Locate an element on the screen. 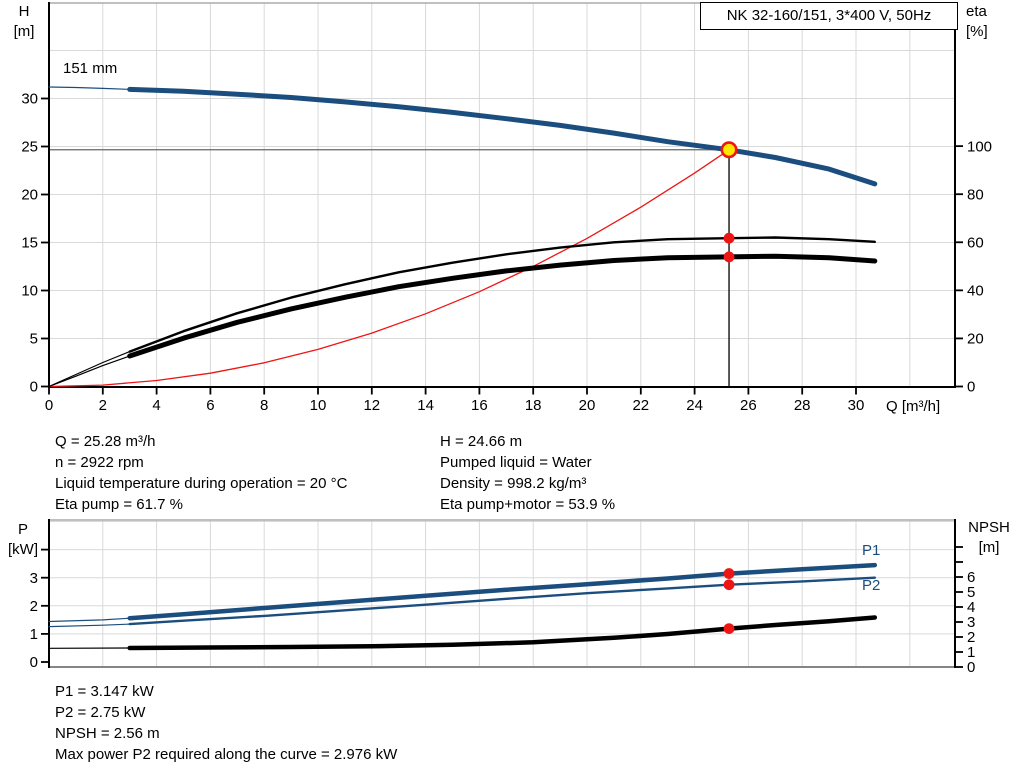  eta-pump-curve-thin is located at coordinates (89, 369).